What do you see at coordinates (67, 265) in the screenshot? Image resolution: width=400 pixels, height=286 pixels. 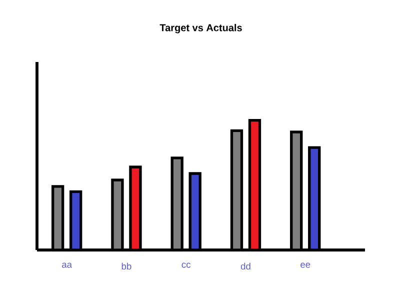 I see `x-tick-label: aa` at bounding box center [67, 265].